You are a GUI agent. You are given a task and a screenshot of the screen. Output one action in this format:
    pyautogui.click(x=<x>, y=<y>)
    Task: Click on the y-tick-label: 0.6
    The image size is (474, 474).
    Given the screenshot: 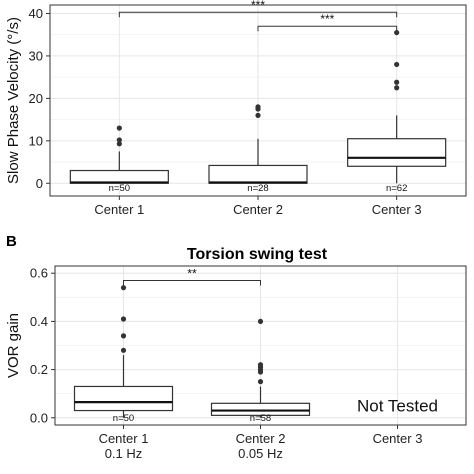 What is the action you would take?
    pyautogui.click(x=39, y=273)
    